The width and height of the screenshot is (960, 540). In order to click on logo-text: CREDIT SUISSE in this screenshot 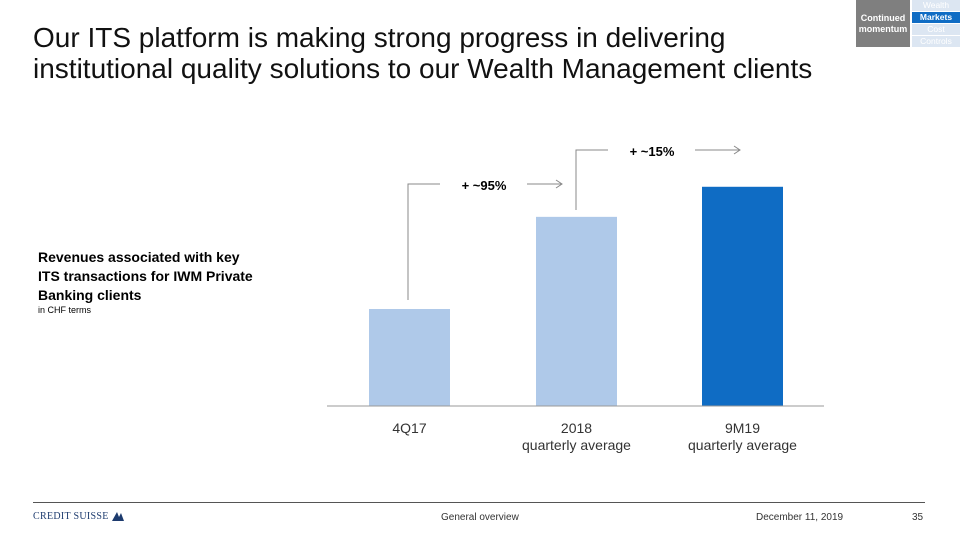, I will do `click(71, 516)`.